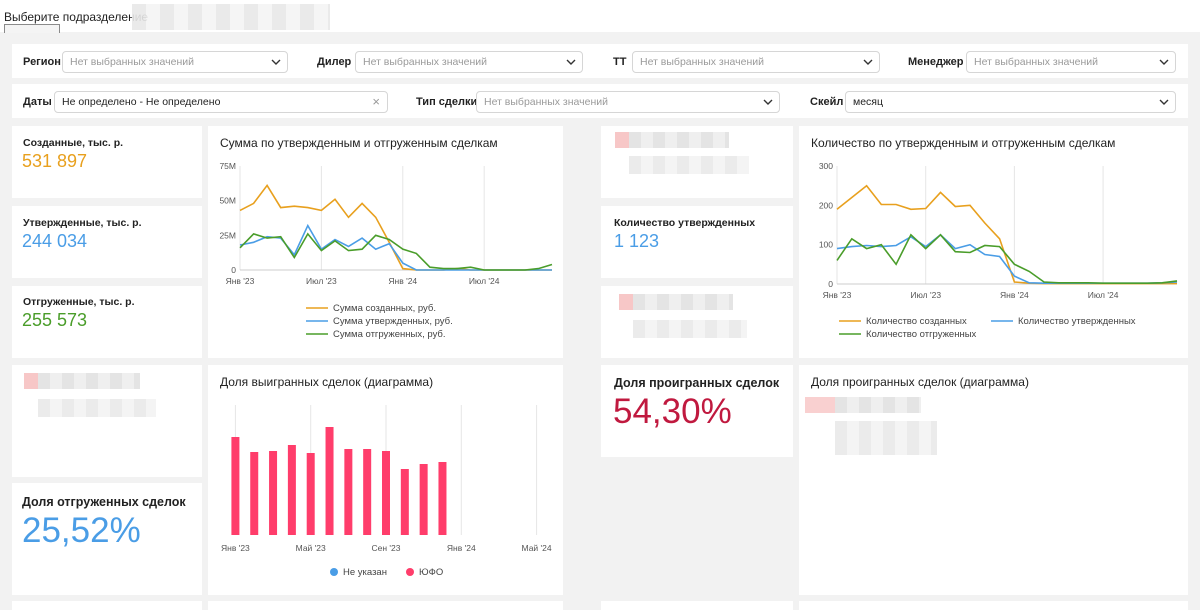 Image resolution: width=1200 pixels, height=610 pixels. Describe the element at coordinates (920, 382) in the screenshot. I see `lost-chart-title: Доля проигранных сделок (диаграмма)` at that location.